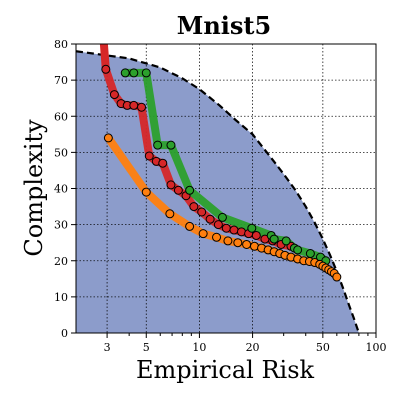 The width and height of the screenshot is (400, 400). What do you see at coordinates (225, 370) in the screenshot?
I see `x-axis-label: Empirical Risk` at bounding box center [225, 370].